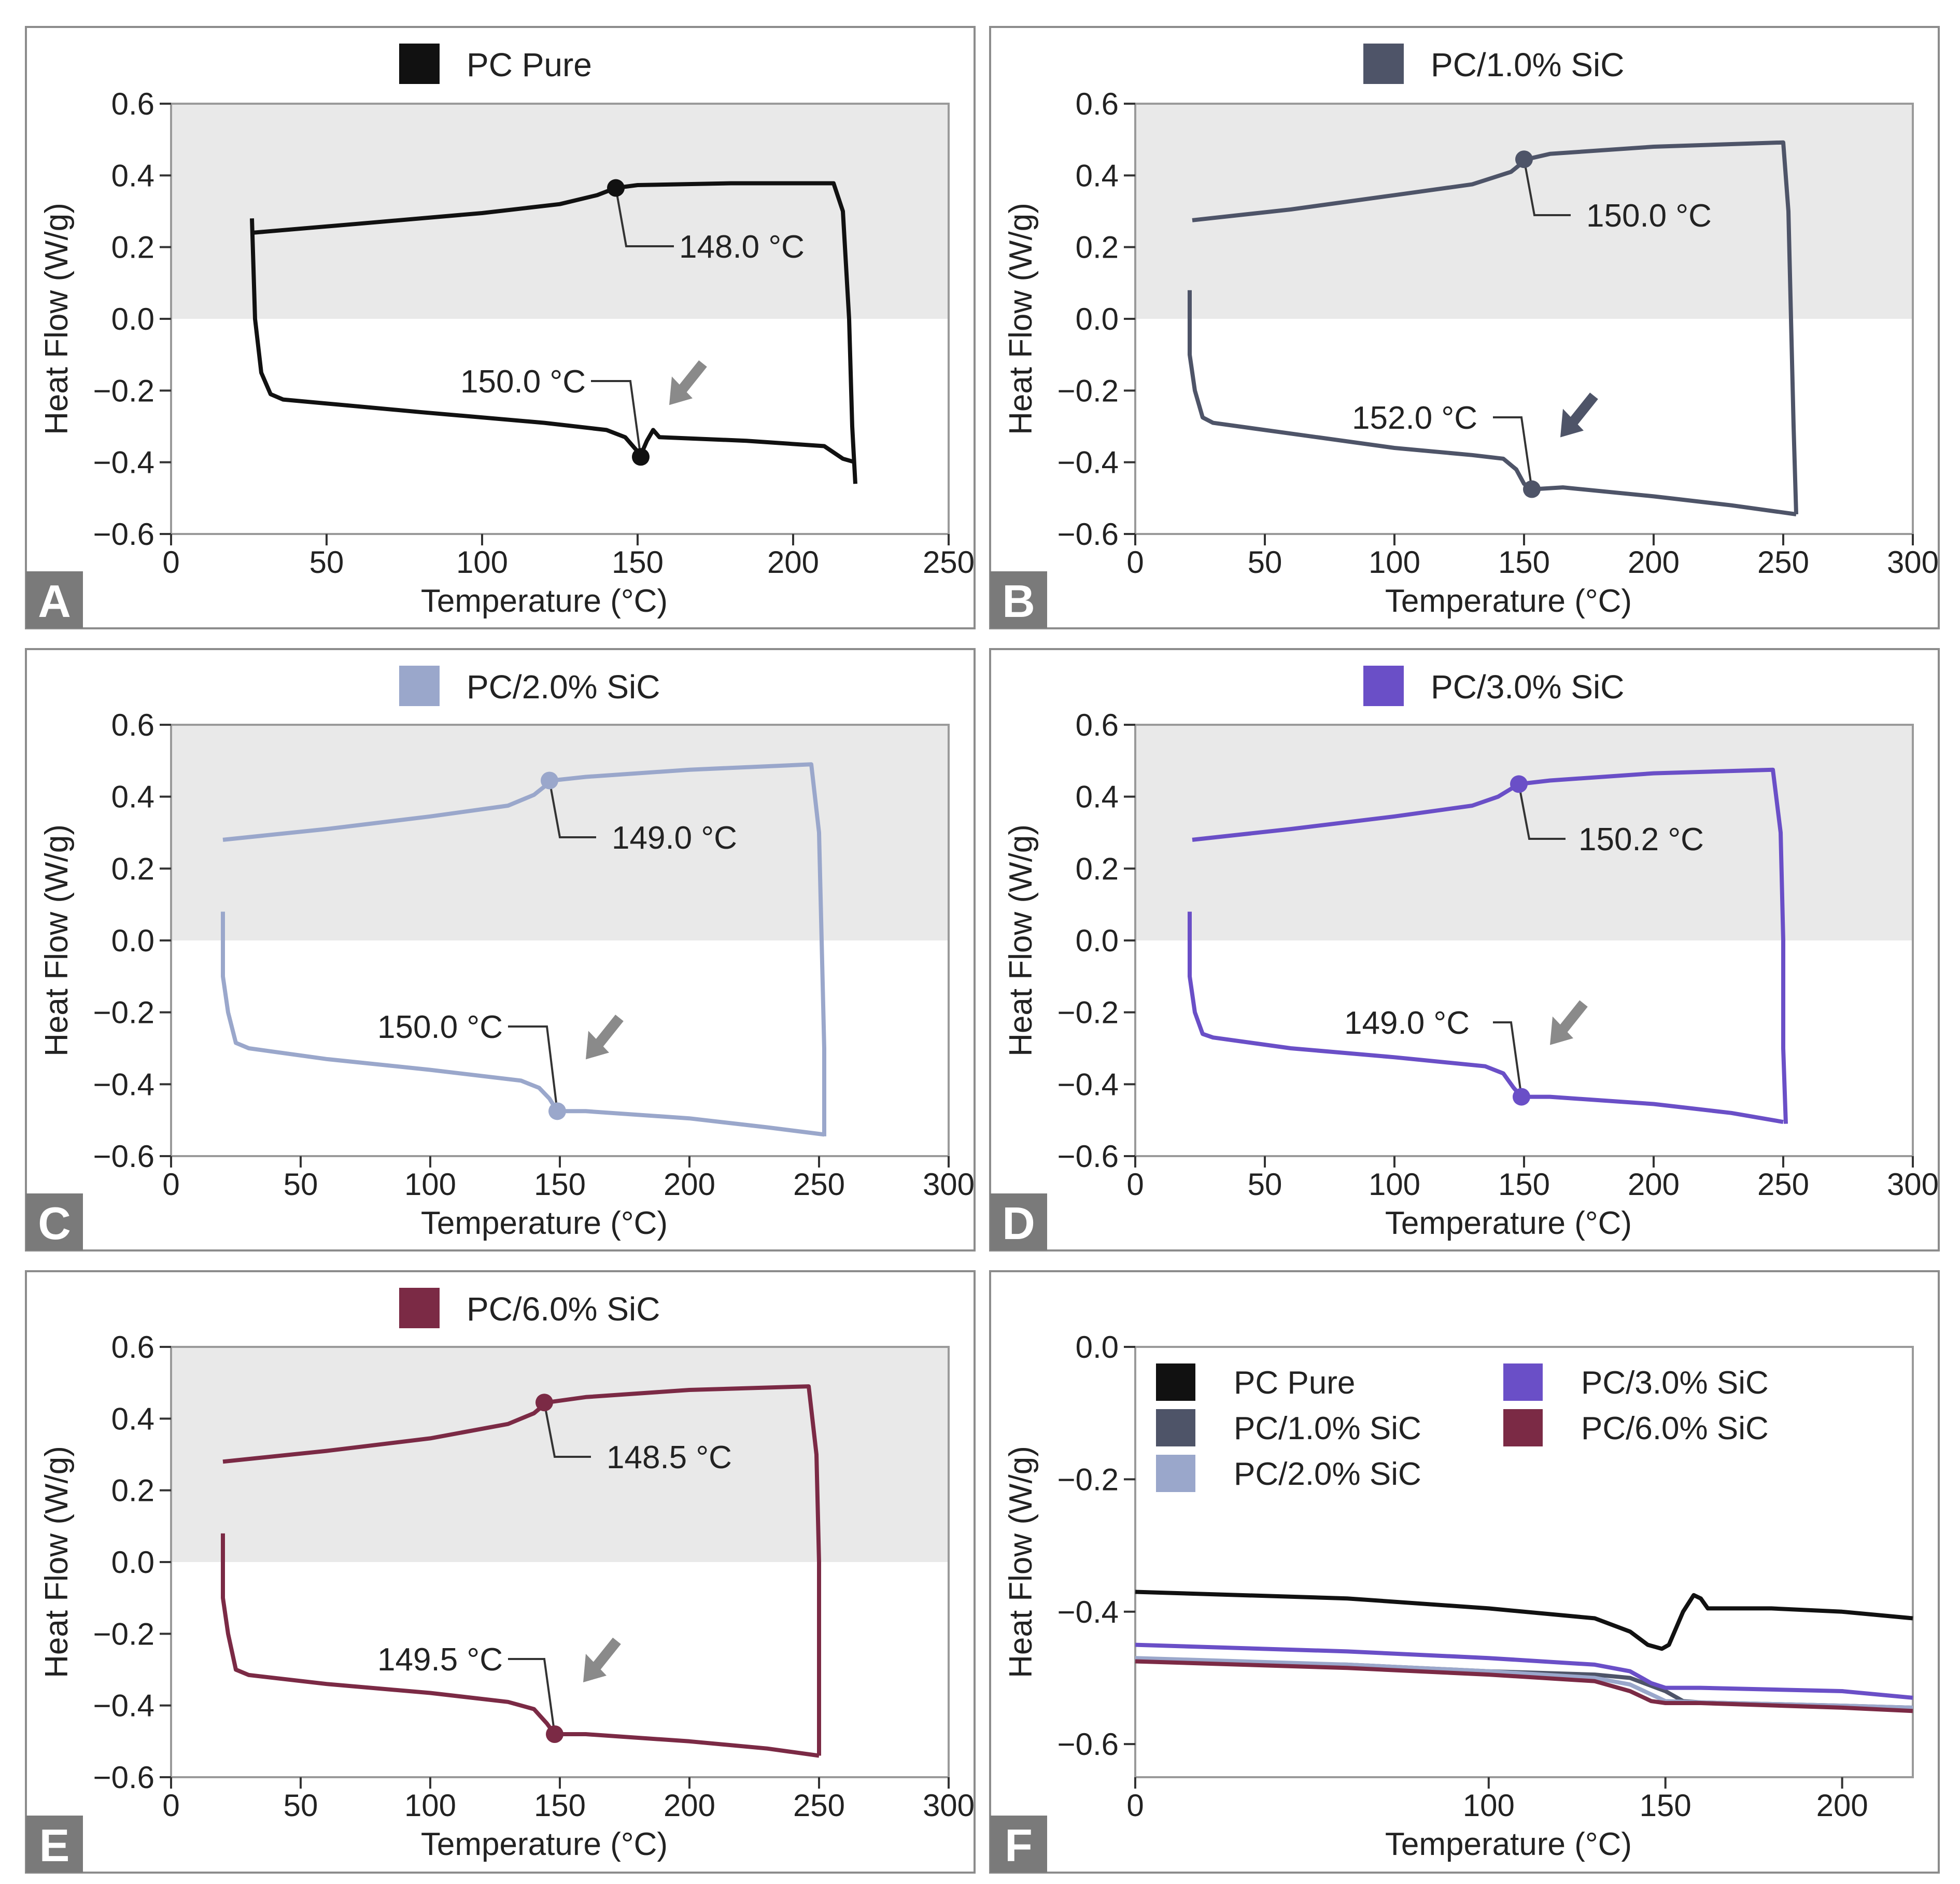  Describe the element at coordinates (1675, 1428) in the screenshot. I see `legend-label: PC/6.0% SiC` at that location.